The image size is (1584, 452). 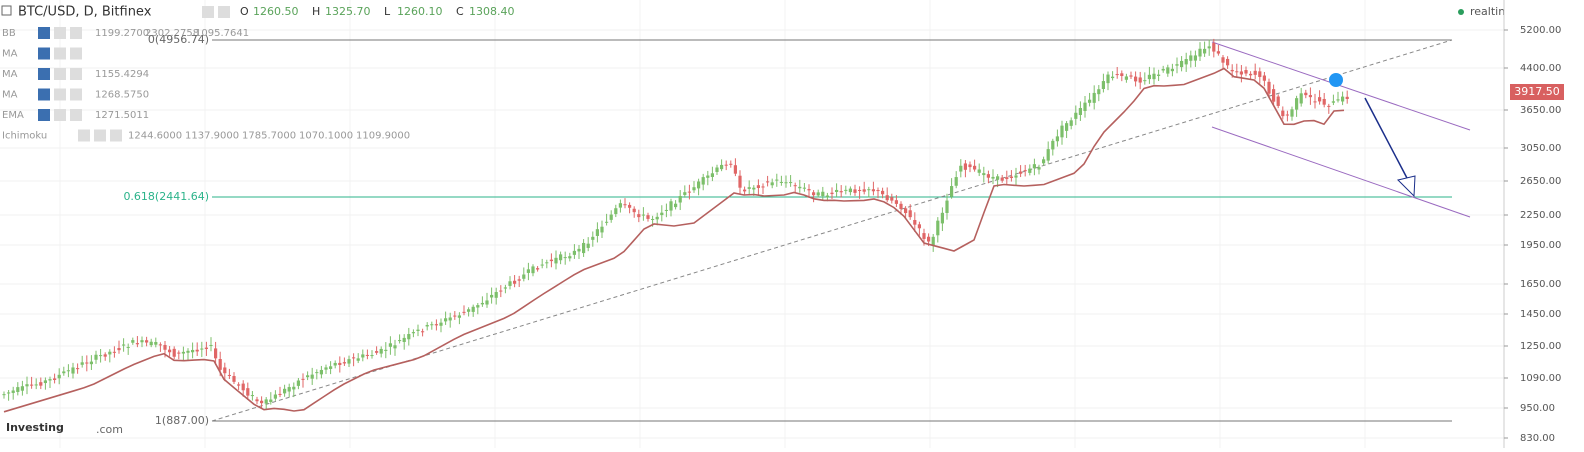 I want to click on axis-label: 1450.00, so click(x=1540, y=314).